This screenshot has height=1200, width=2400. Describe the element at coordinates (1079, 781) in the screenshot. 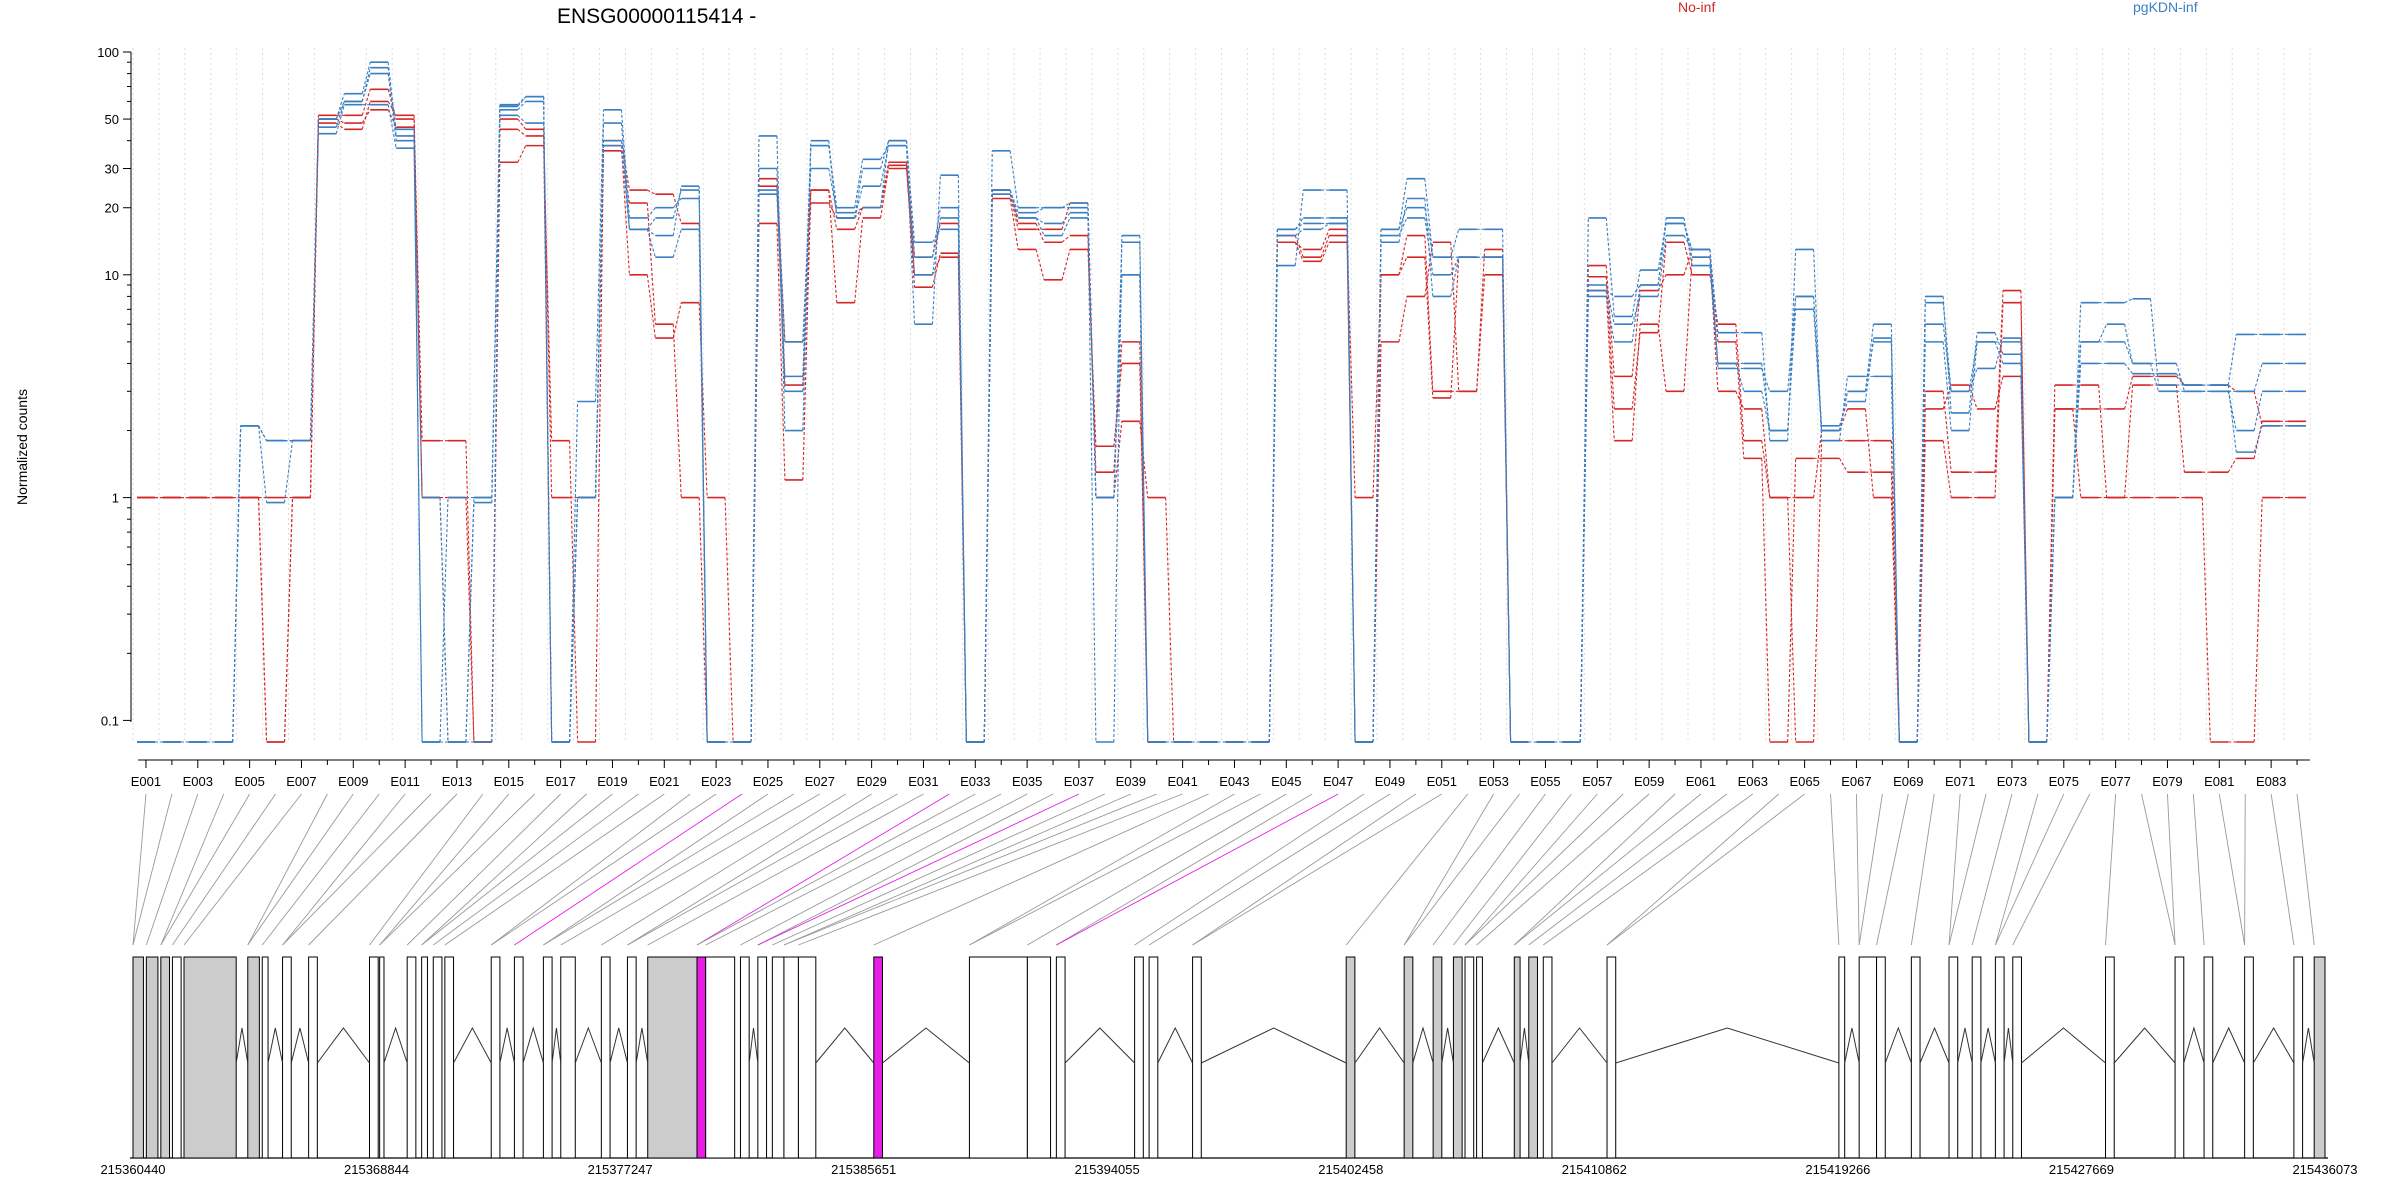

I see `exon-tick-label: E037` at that location.